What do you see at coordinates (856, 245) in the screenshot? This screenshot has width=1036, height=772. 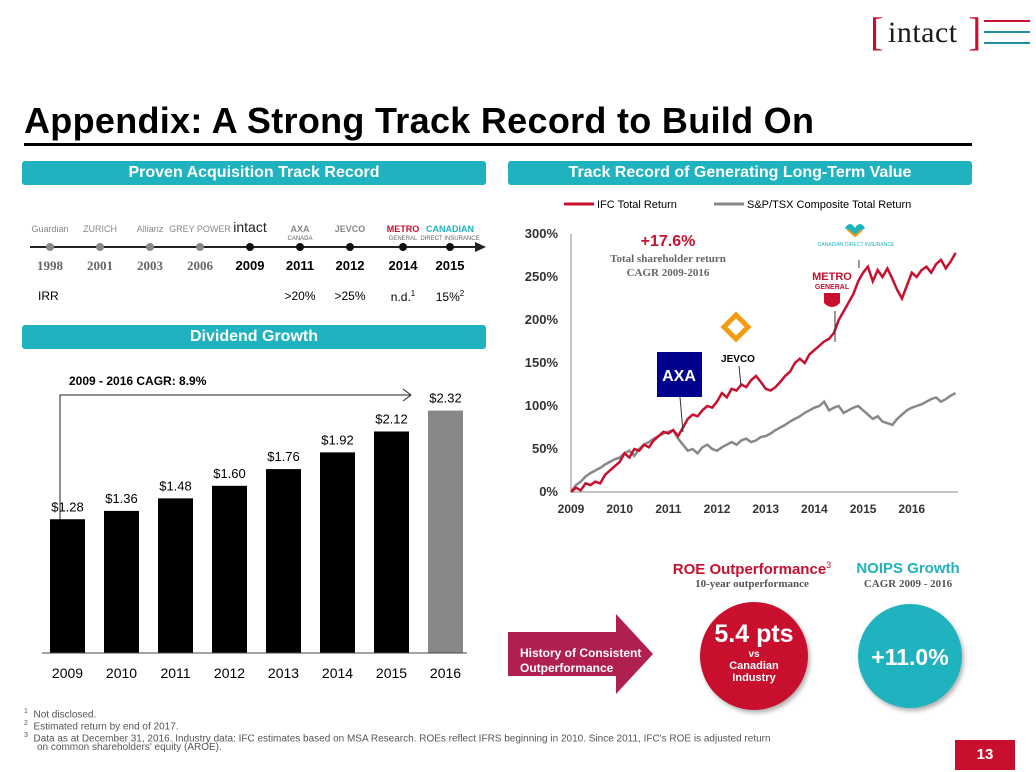 I see `cdi-logo-text: CANADIAN DIRECT INSURANCE` at bounding box center [856, 245].